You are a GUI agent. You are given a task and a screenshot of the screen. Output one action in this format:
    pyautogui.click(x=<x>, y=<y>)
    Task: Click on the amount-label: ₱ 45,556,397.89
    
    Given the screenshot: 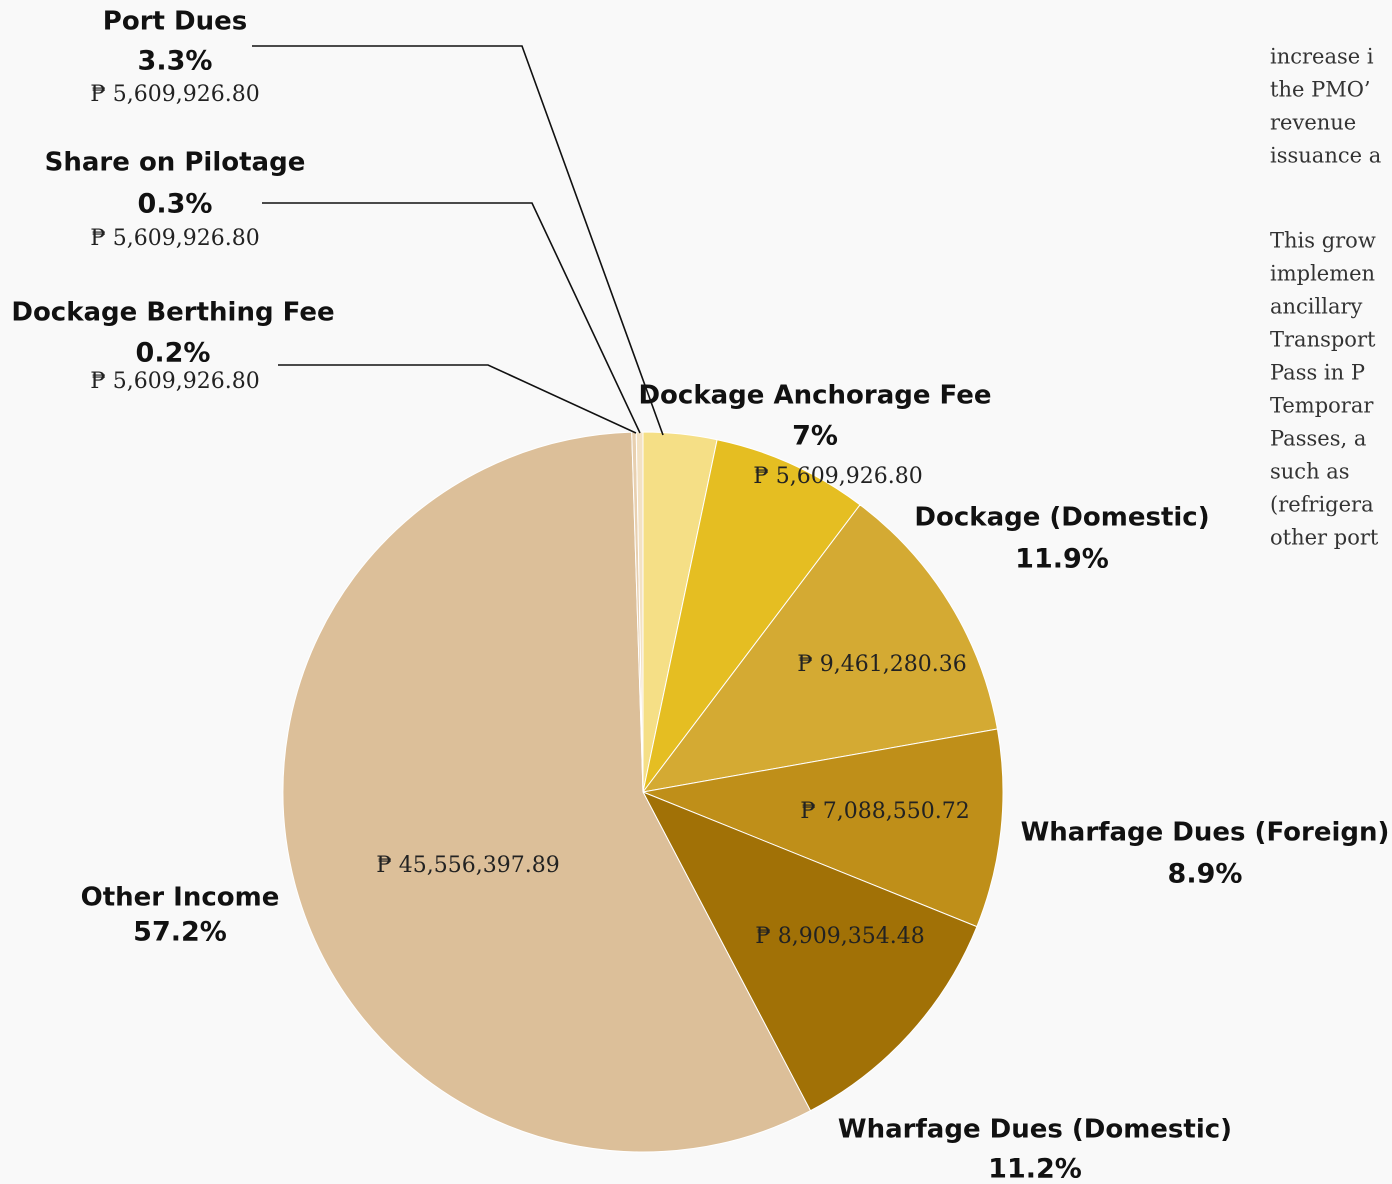 What is the action you would take?
    pyautogui.click(x=467, y=865)
    